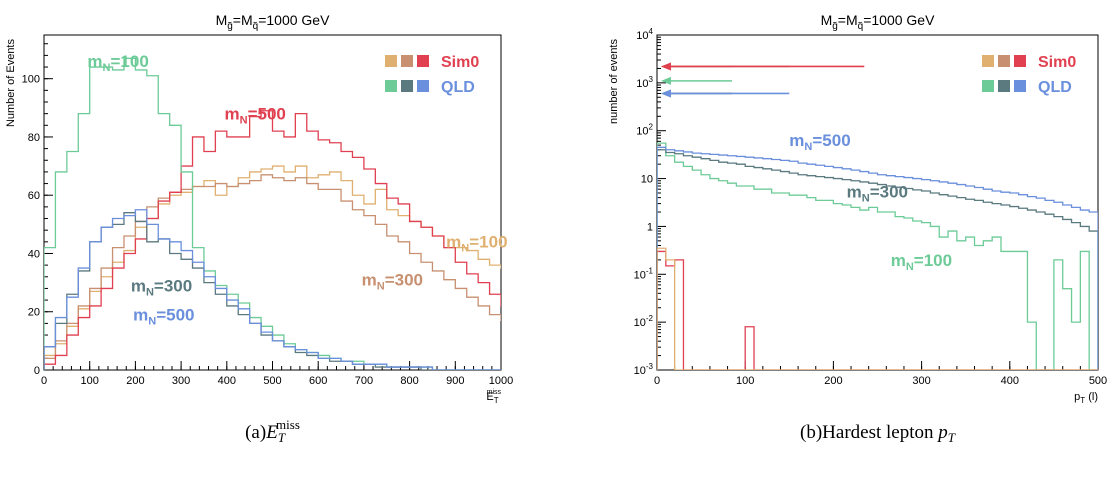 Image resolution: width=1119 pixels, height=479 pixels. What do you see at coordinates (644, 369) in the screenshot?
I see `y-tick-label: 10⁻³` at bounding box center [644, 369].